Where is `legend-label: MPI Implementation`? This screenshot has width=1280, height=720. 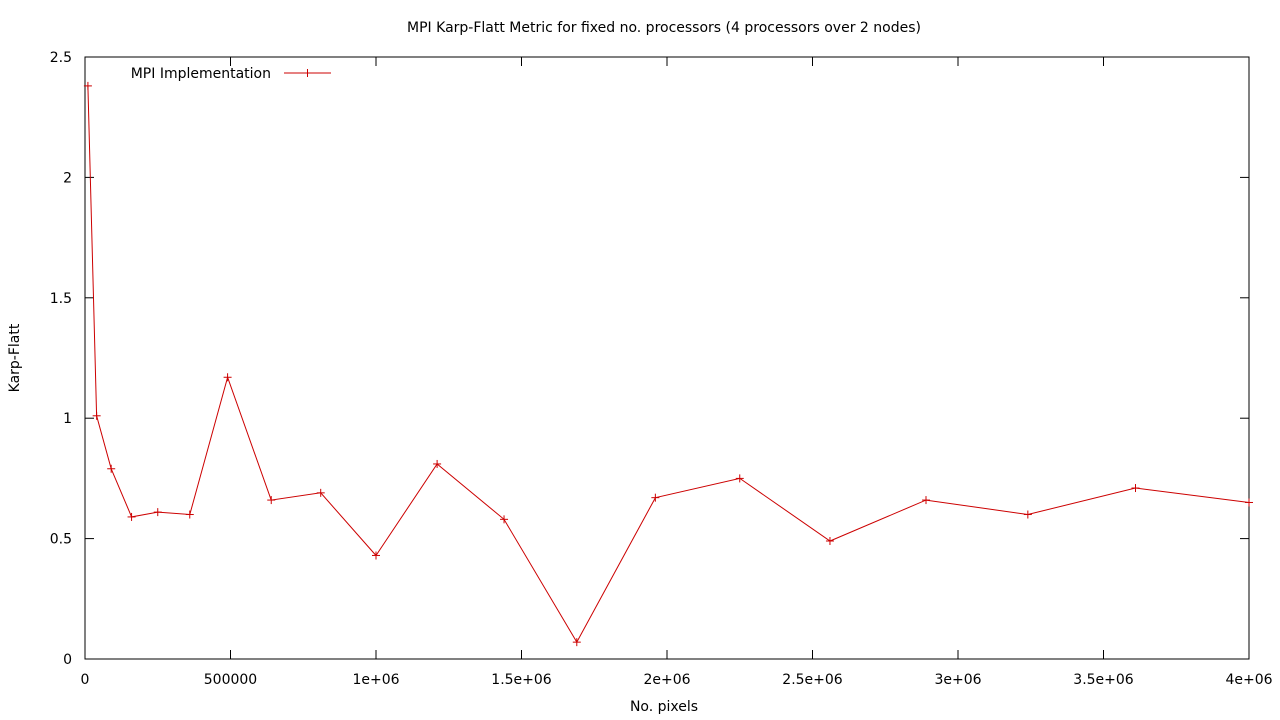
legend-label: MPI Implementation is located at coordinates (201, 74).